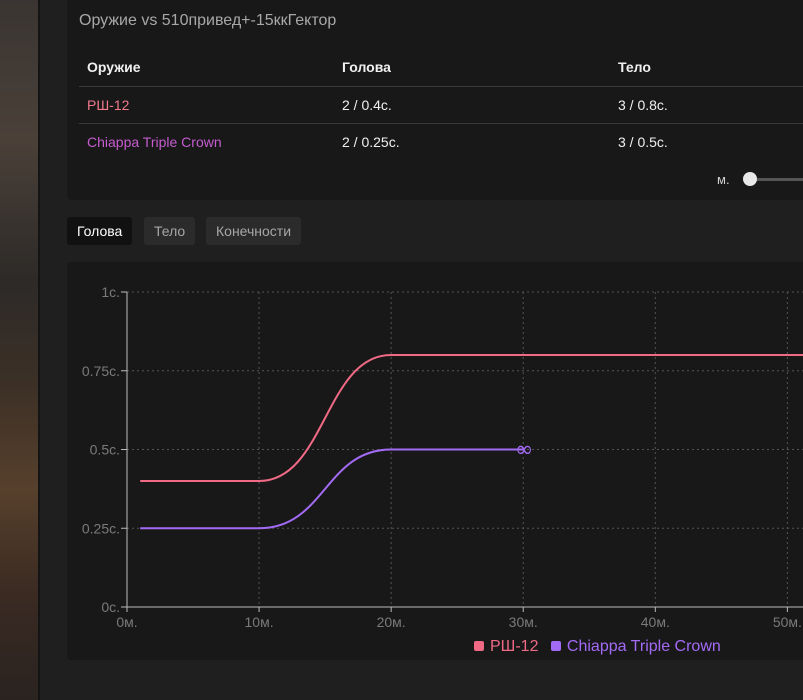 The height and width of the screenshot is (700, 803). What do you see at coordinates (371, 142) in the screenshot?
I see `head-value: 2 / 0.25с.` at bounding box center [371, 142].